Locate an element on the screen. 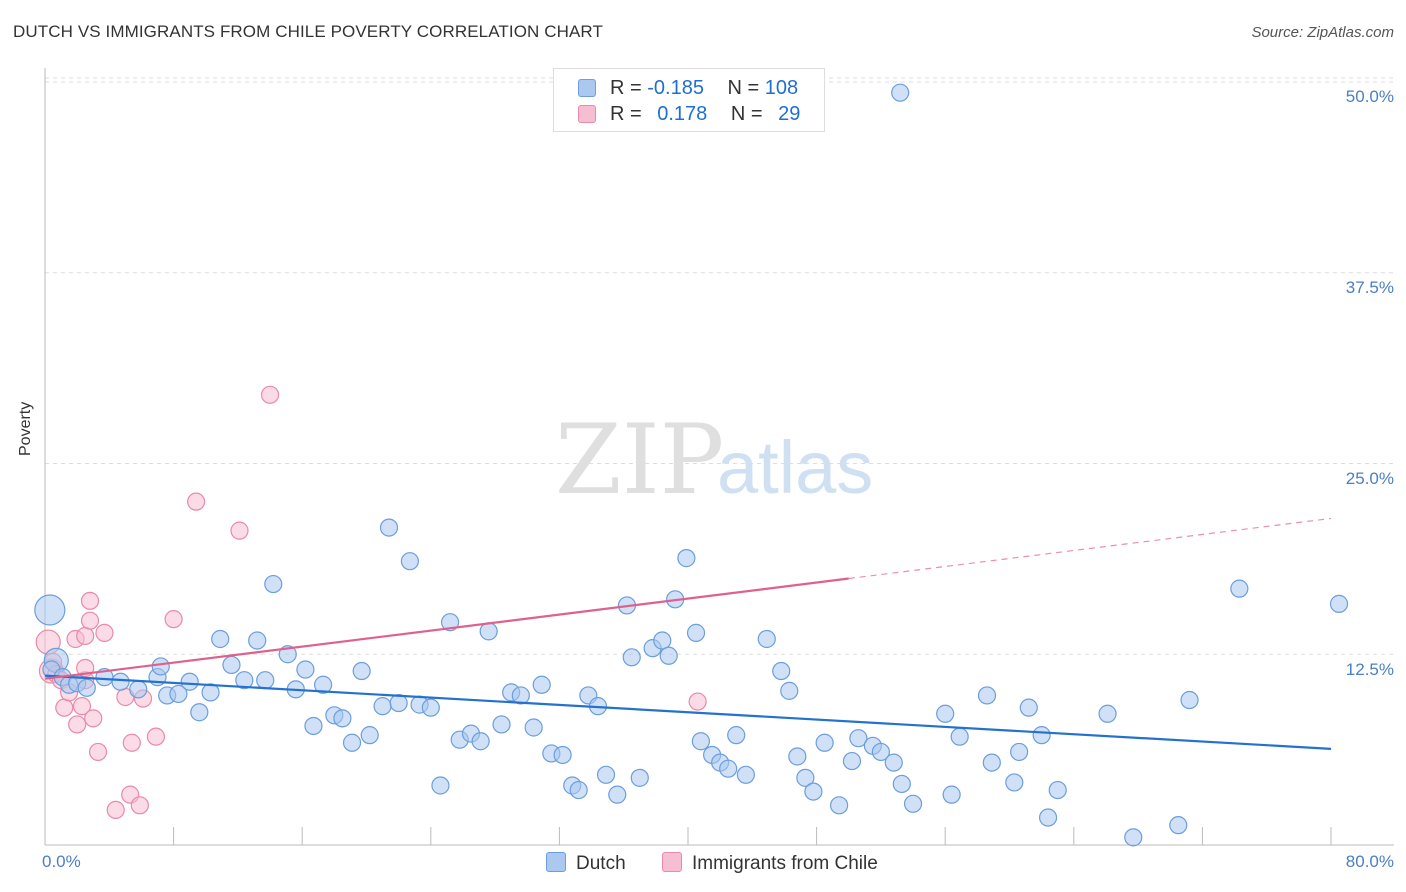 This screenshot has width=1406, height=892. watermark-atlas: atlas is located at coordinates (795, 467).